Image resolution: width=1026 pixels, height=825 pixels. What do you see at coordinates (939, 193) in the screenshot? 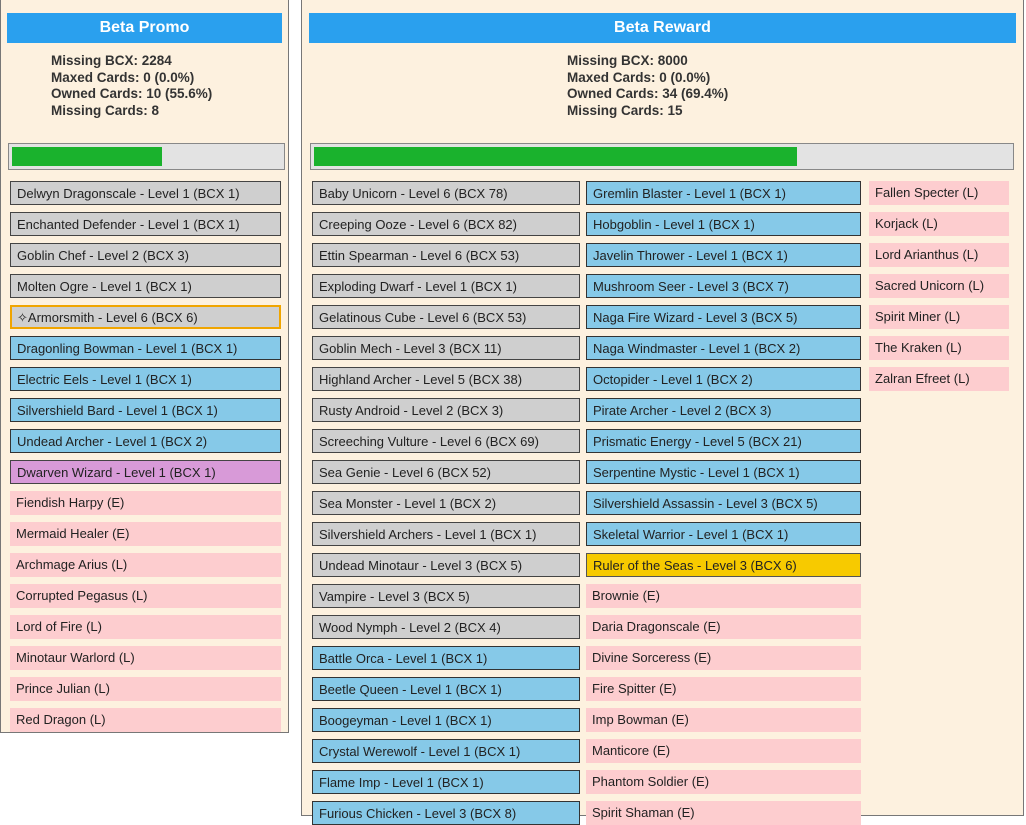
I see `card-item: Fallen Specter (L)` at bounding box center [939, 193].